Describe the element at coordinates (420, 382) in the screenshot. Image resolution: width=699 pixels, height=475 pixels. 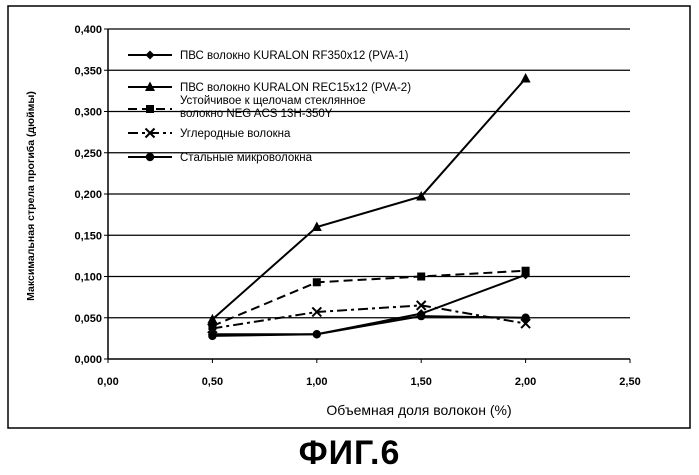
I see `x-tick-label: 1,50` at that location.